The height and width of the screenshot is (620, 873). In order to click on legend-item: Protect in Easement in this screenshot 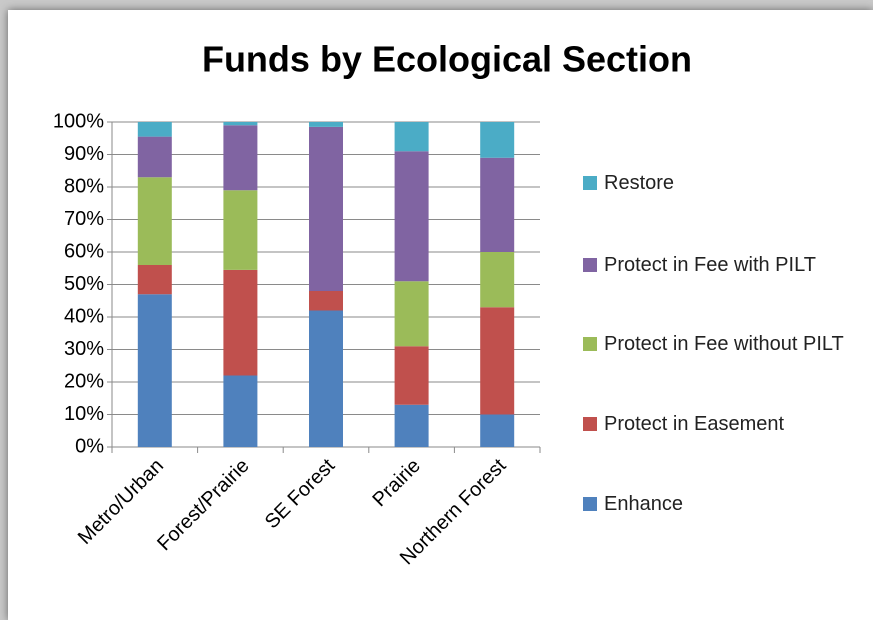, I will do `click(723, 424)`.